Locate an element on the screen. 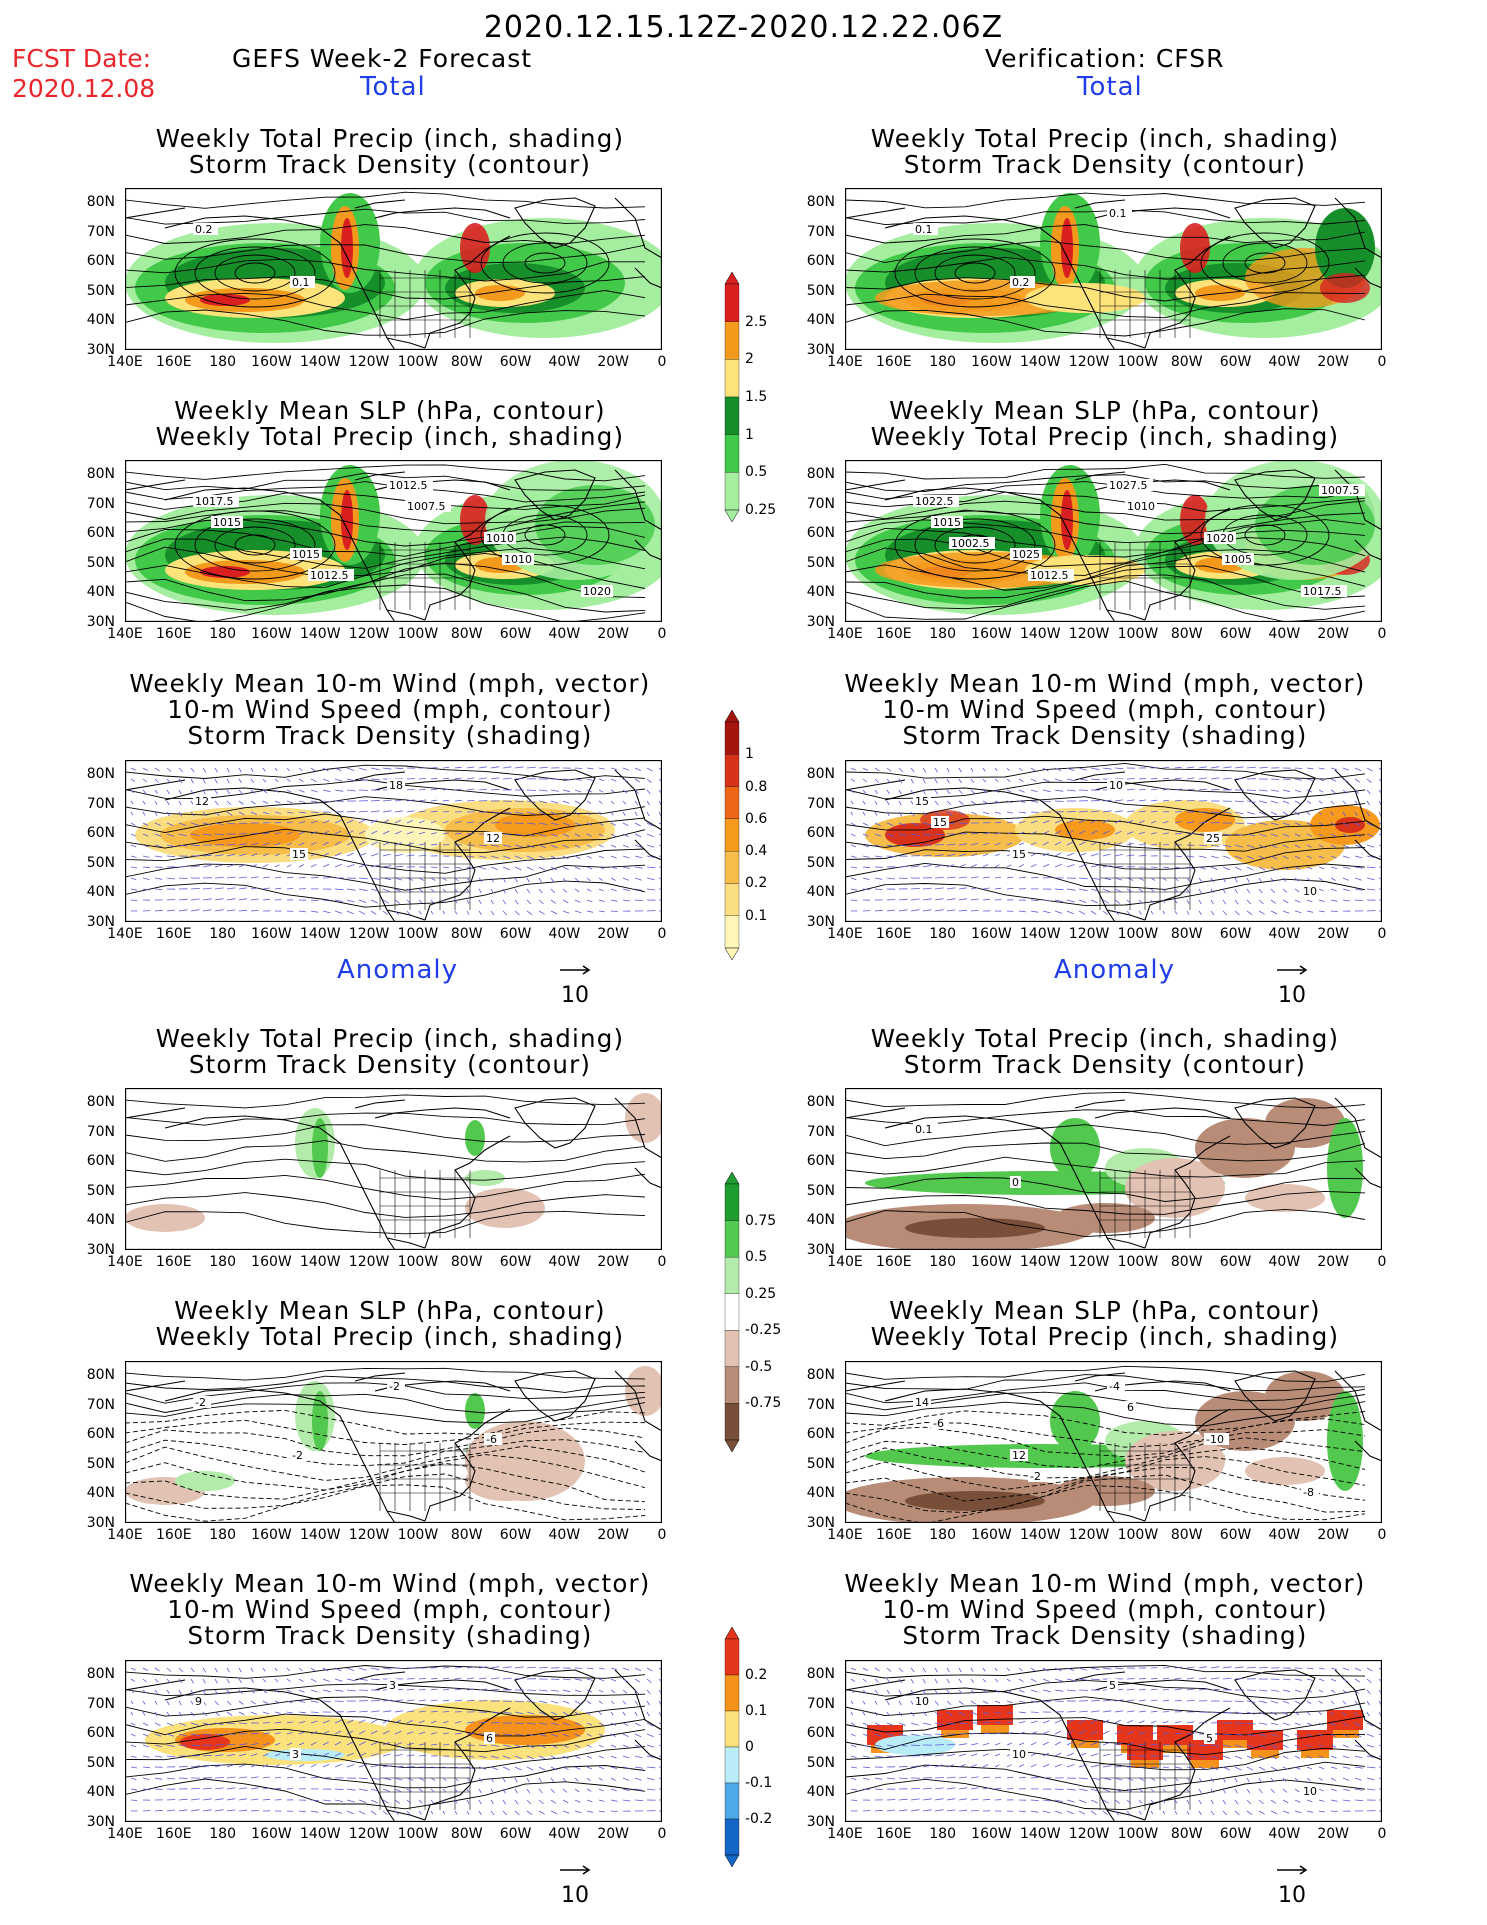 This screenshot has height=1925, width=1487. contour-label: 1010 is located at coordinates (518, 559).